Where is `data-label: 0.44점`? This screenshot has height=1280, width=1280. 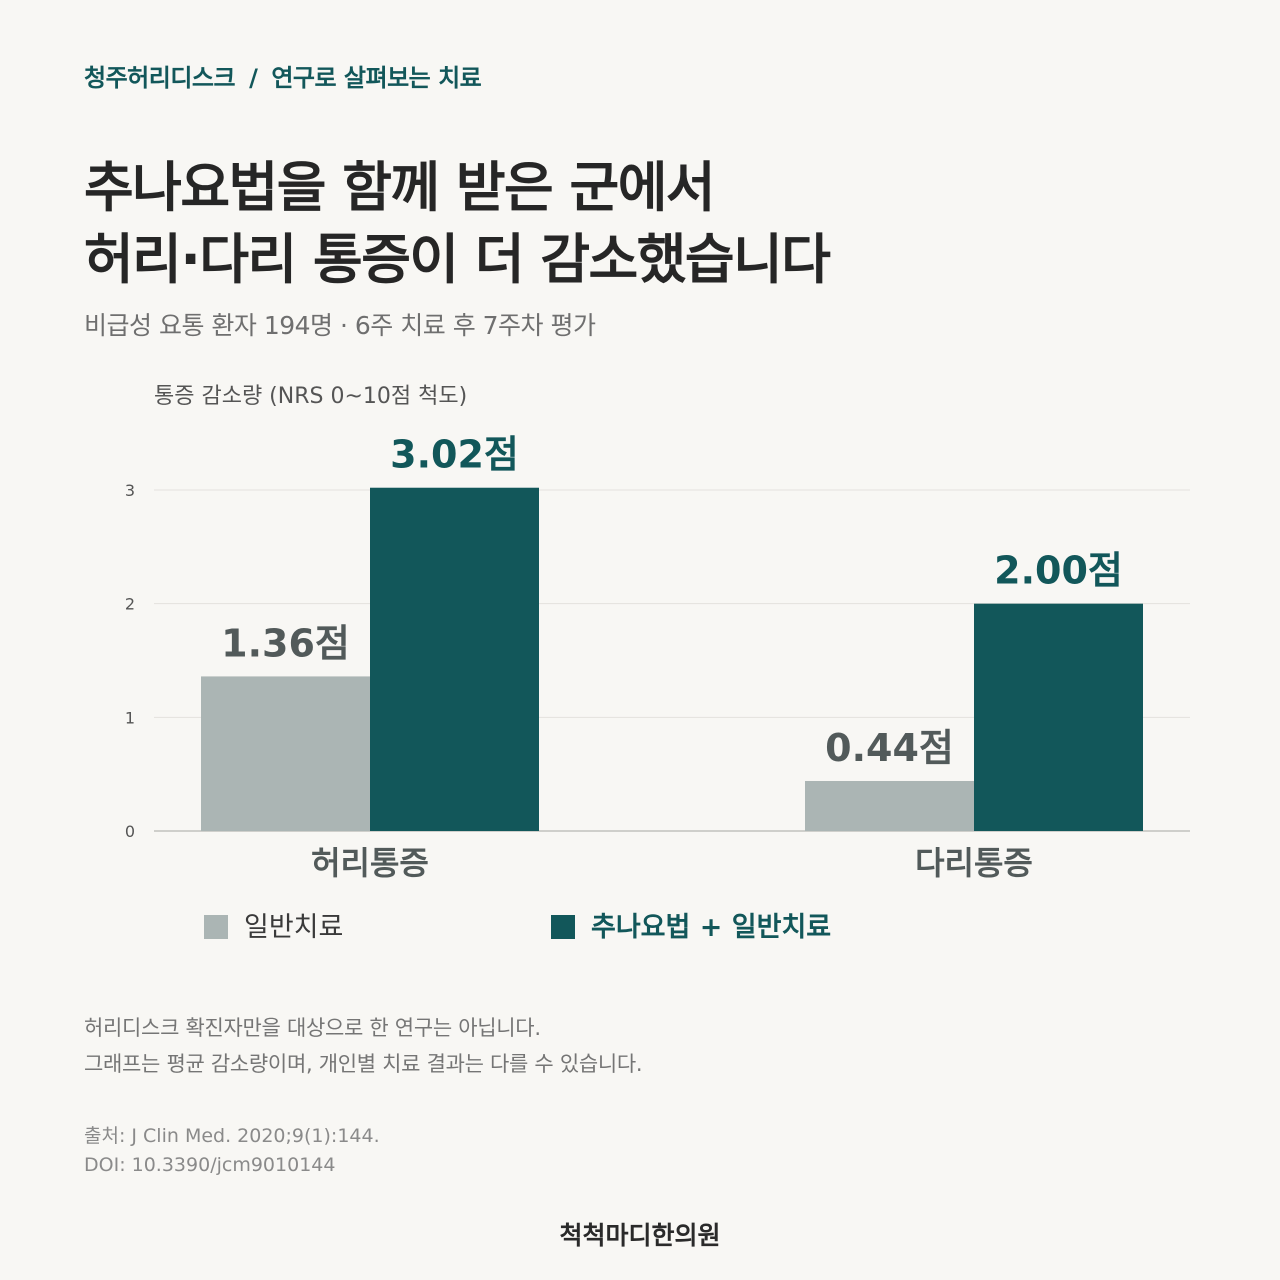
data-label: 0.44점 is located at coordinates (889, 748).